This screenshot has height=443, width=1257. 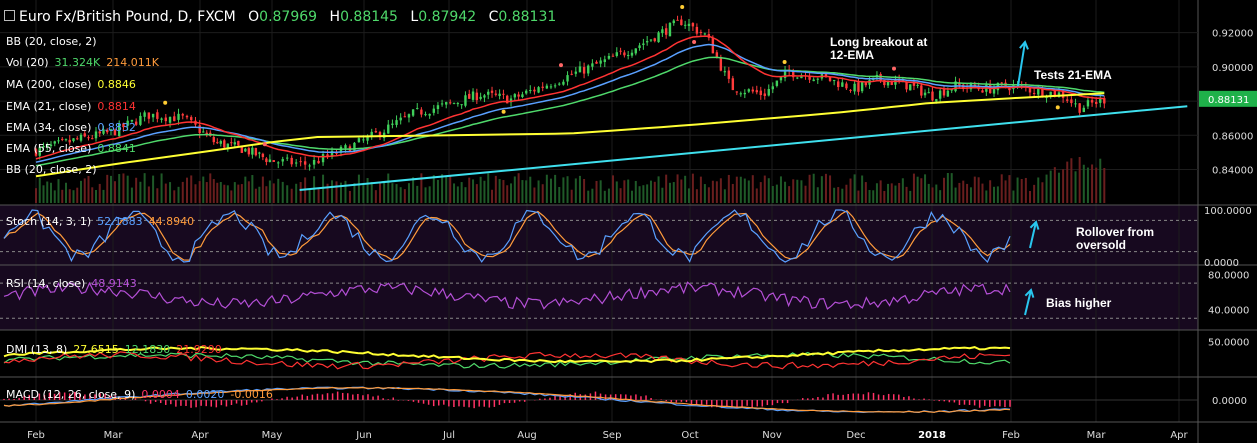 I want to click on annotation-breakout: Long breakout at 12-EMA, so click(x=878, y=49).